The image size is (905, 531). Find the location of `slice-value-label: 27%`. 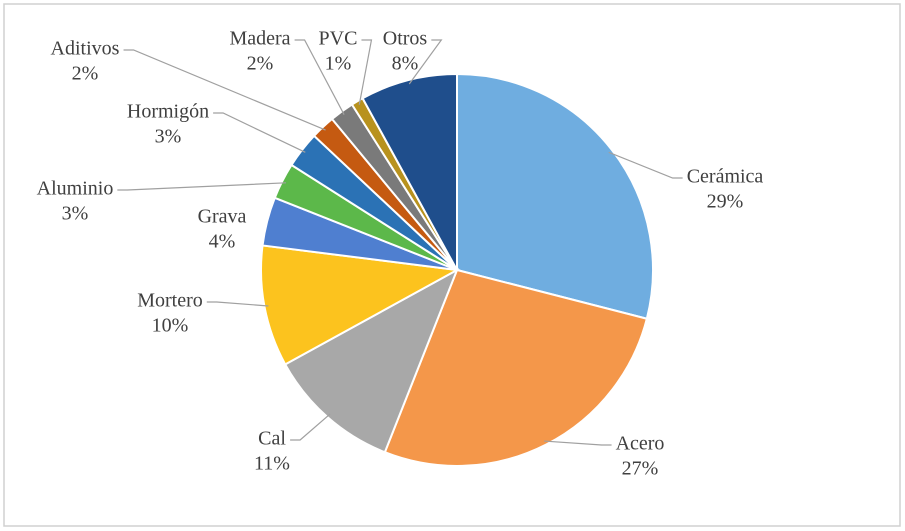

slice-value-label: 27% is located at coordinates (640, 469).